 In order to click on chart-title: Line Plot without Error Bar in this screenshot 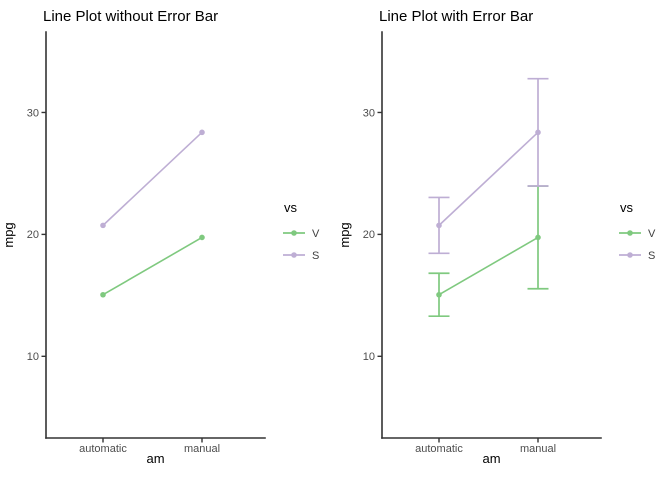, I will do `click(130, 16)`.